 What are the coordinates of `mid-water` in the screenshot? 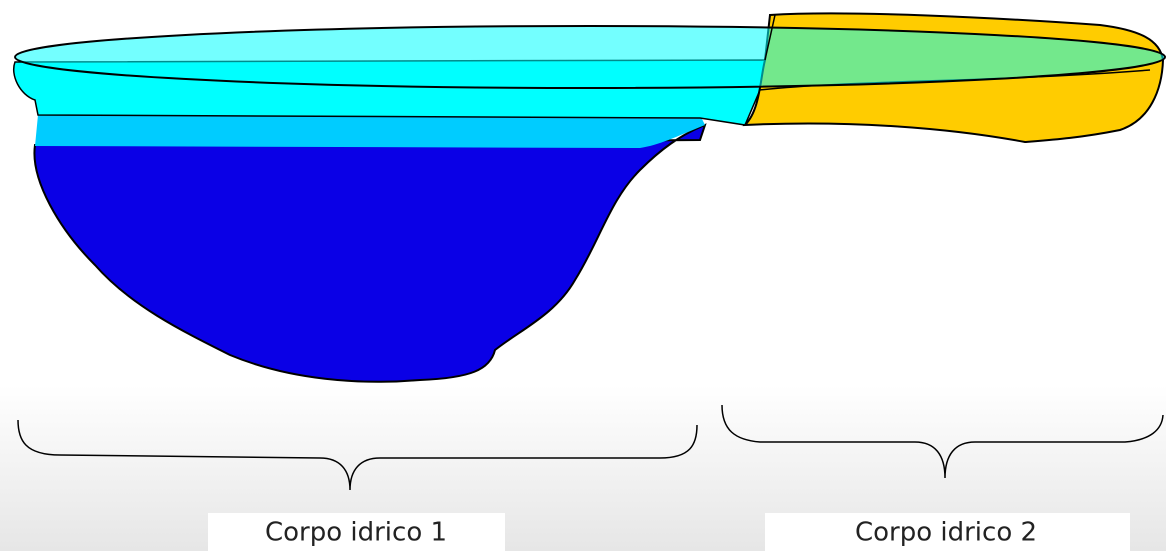 It's located at (370, 131).